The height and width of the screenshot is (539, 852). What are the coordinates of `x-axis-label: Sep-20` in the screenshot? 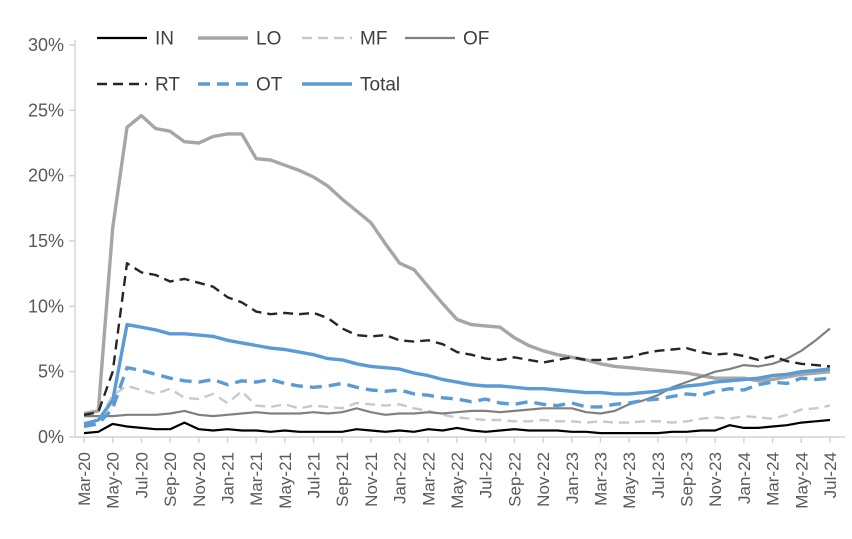 It's located at (170, 479).